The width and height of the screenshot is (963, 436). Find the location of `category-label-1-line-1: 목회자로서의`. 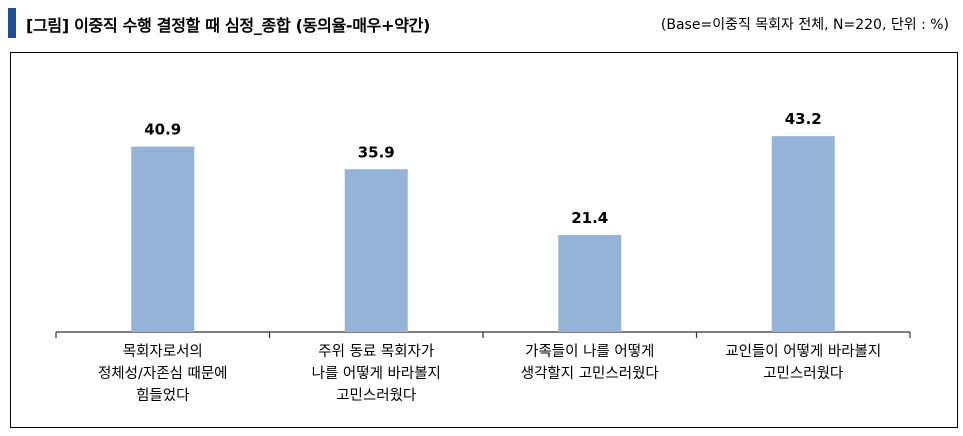

category-label-1-line-1: 목회자로서의 is located at coordinates (163, 351).